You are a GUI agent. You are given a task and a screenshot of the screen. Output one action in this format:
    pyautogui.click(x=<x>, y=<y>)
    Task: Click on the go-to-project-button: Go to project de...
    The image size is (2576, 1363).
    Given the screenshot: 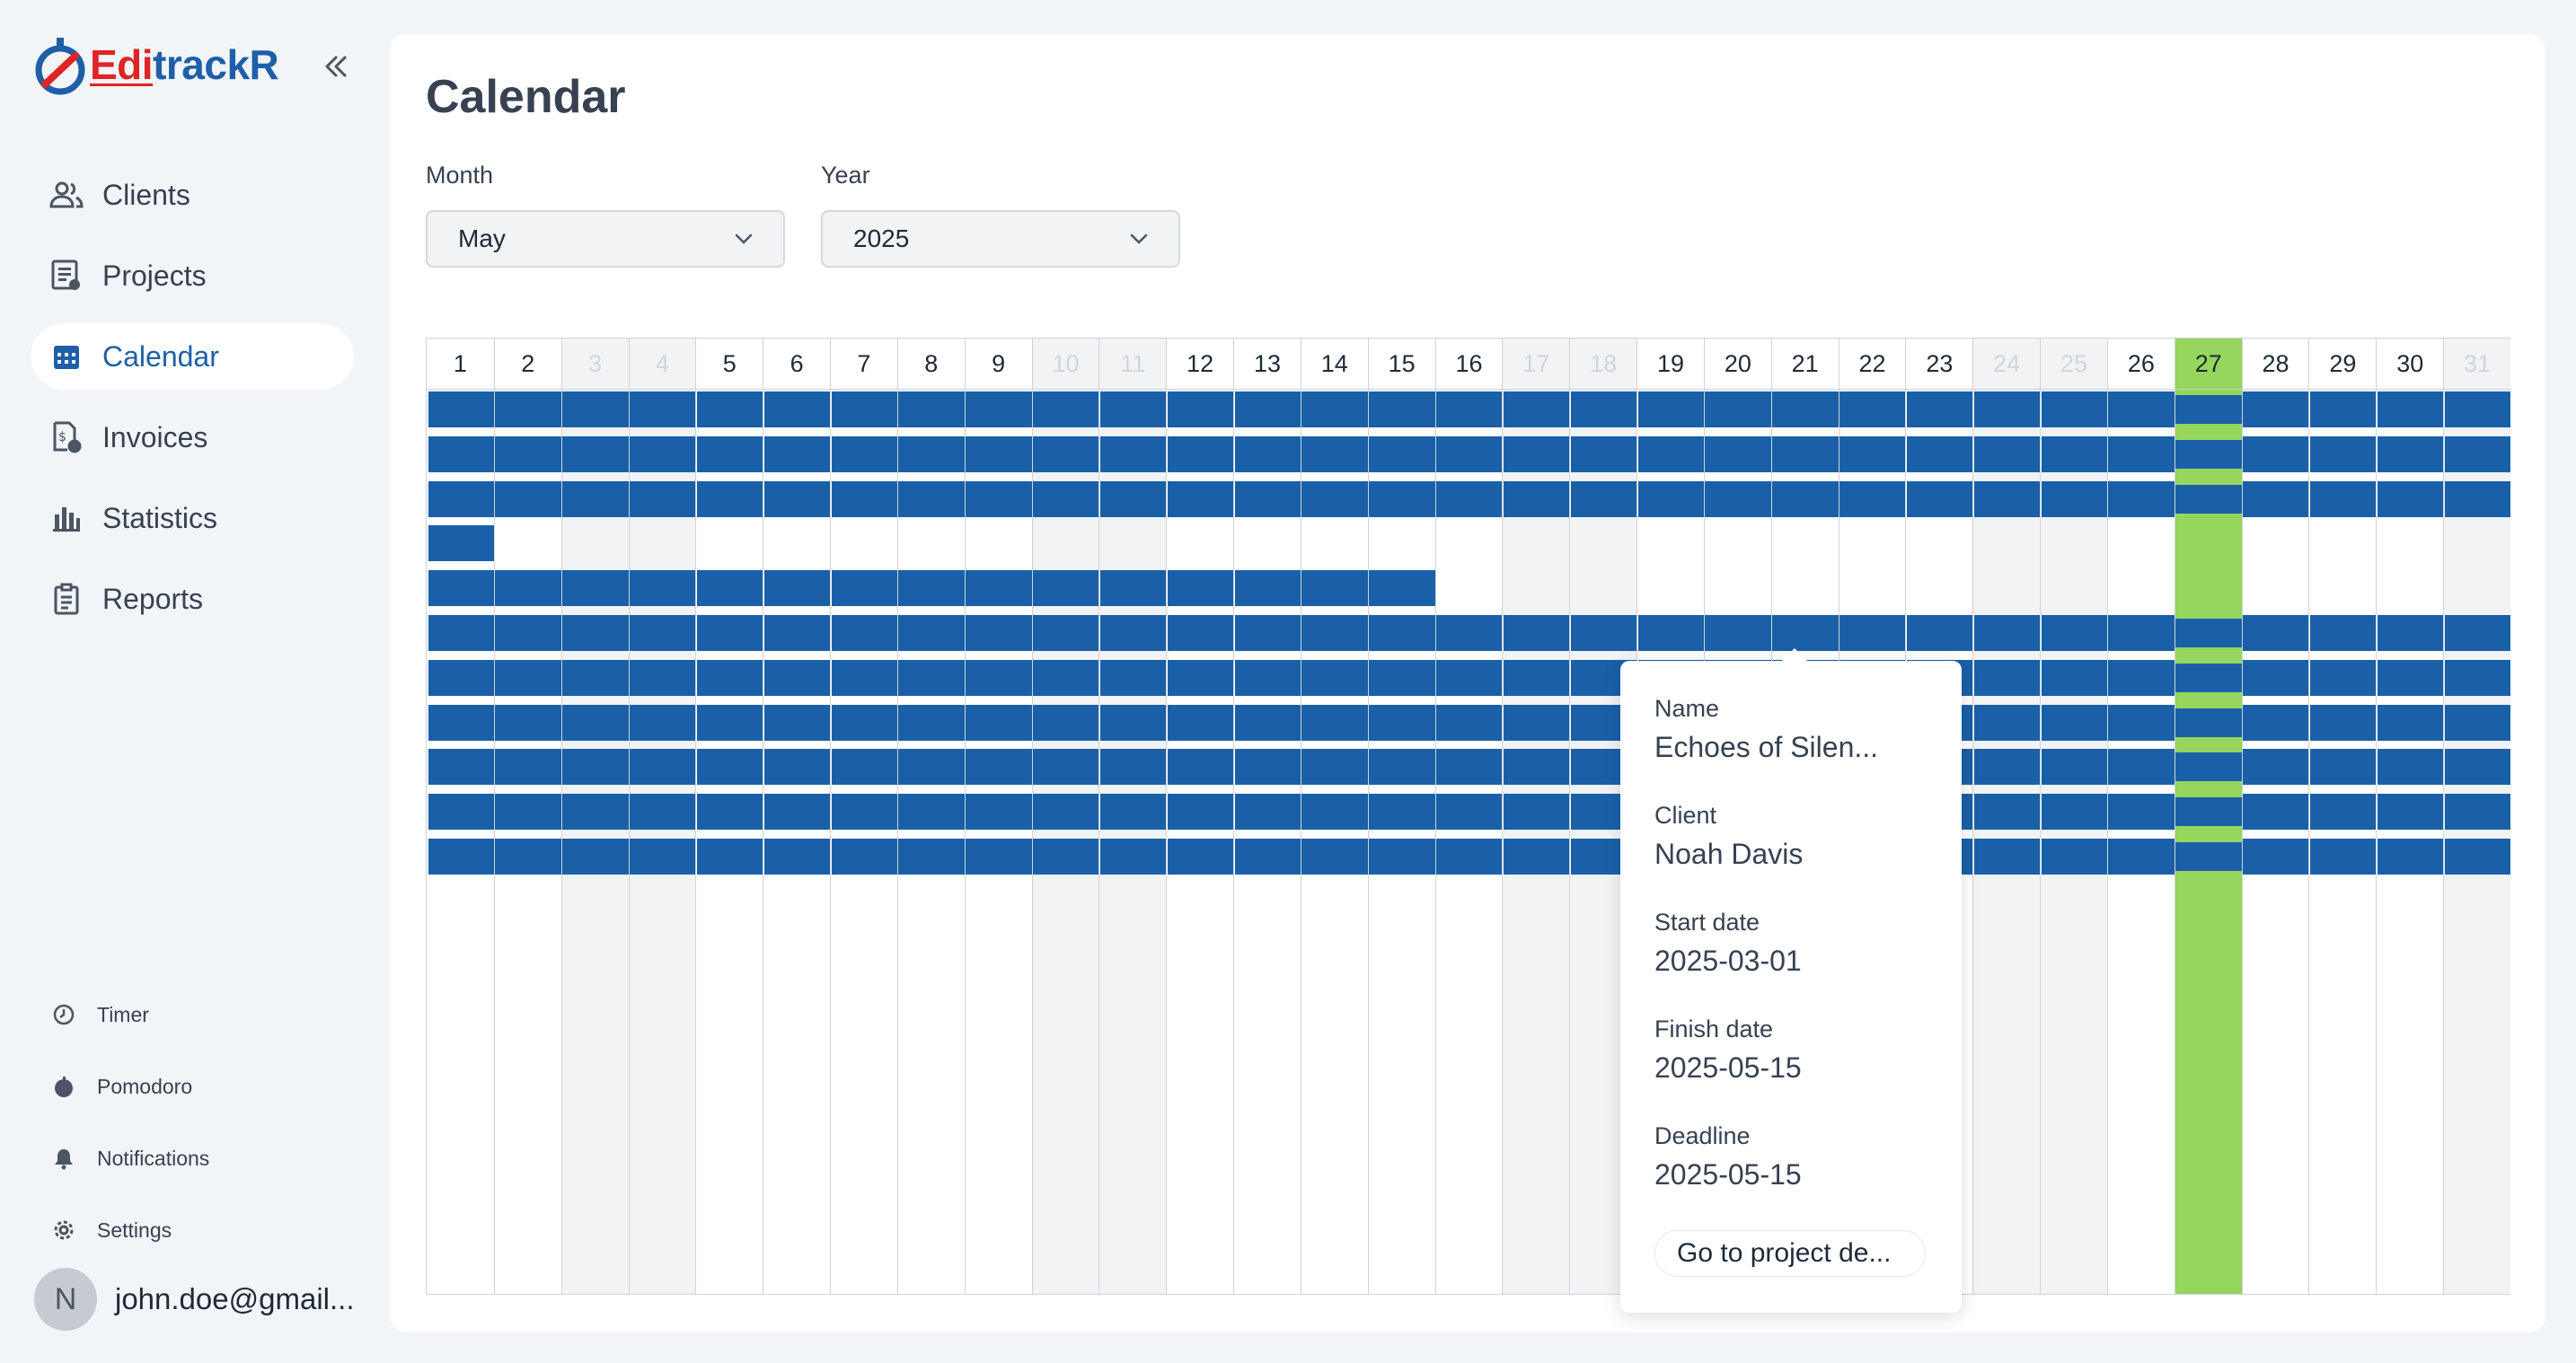 What is the action you would take?
    pyautogui.click(x=1790, y=1253)
    